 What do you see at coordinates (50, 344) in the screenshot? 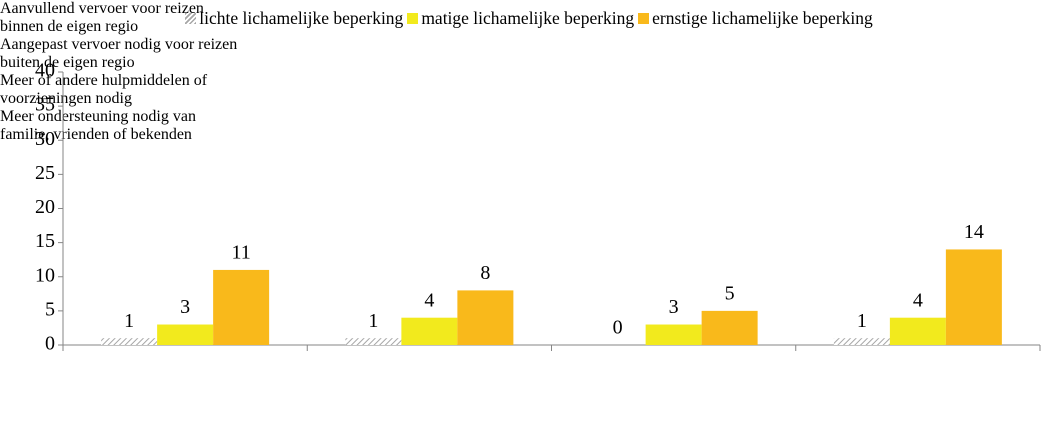
I see `y-tick-label: 0` at bounding box center [50, 344].